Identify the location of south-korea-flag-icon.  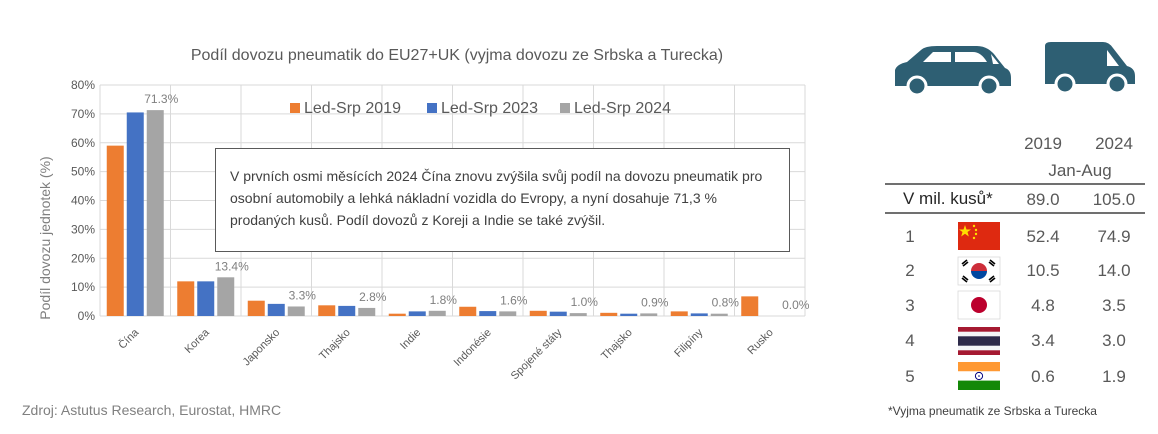
(979, 271).